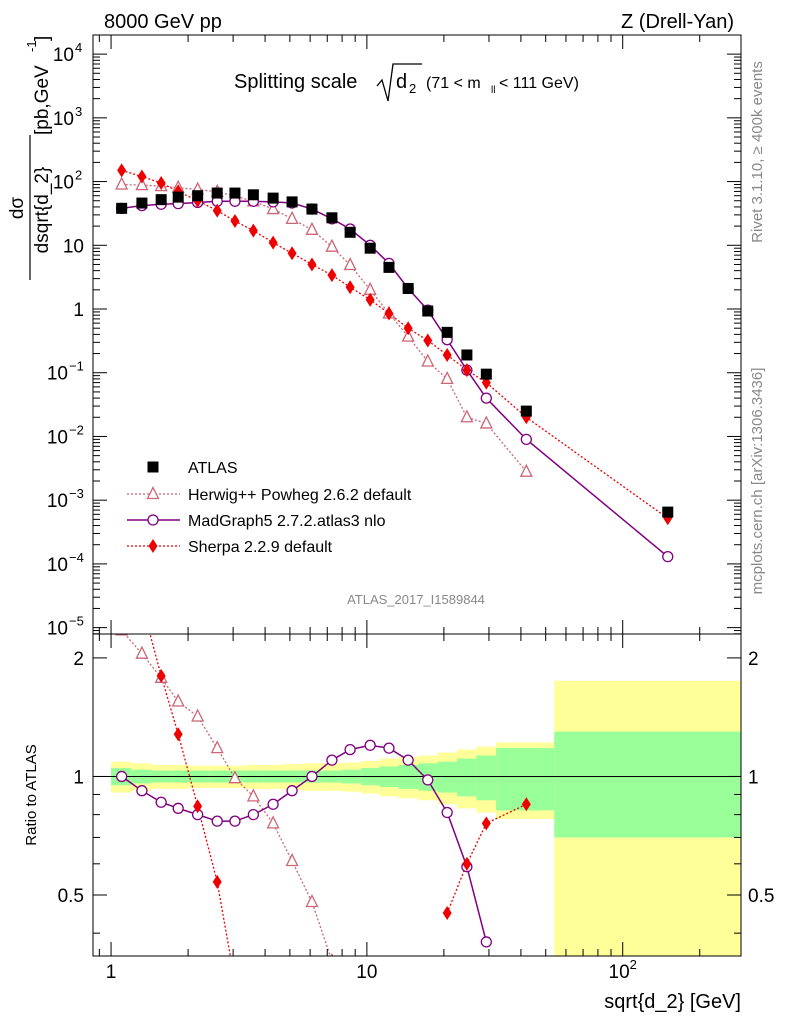  I want to click on legend-marker-atlas, so click(153, 467).